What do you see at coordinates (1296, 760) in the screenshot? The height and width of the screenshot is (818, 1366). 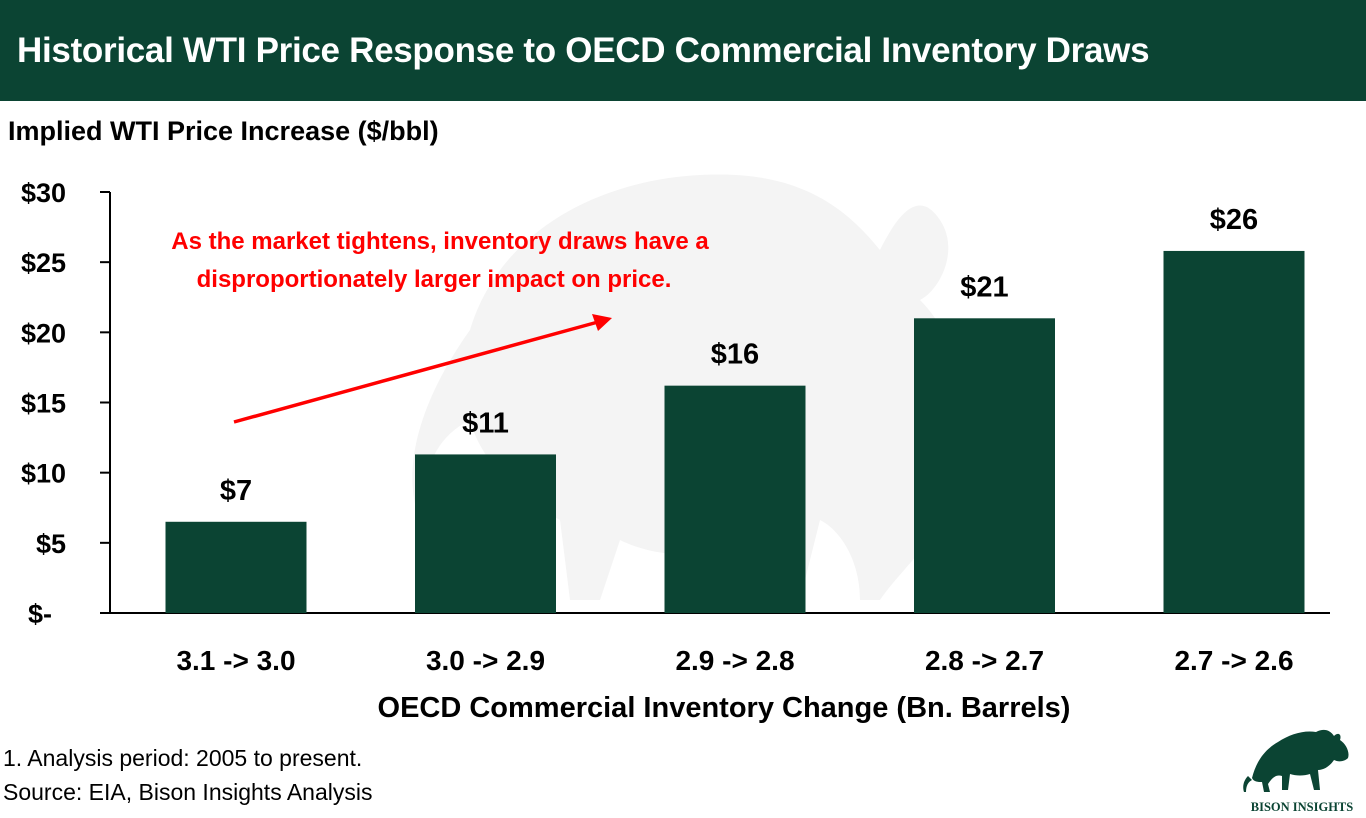 I see `bison-icon` at bounding box center [1296, 760].